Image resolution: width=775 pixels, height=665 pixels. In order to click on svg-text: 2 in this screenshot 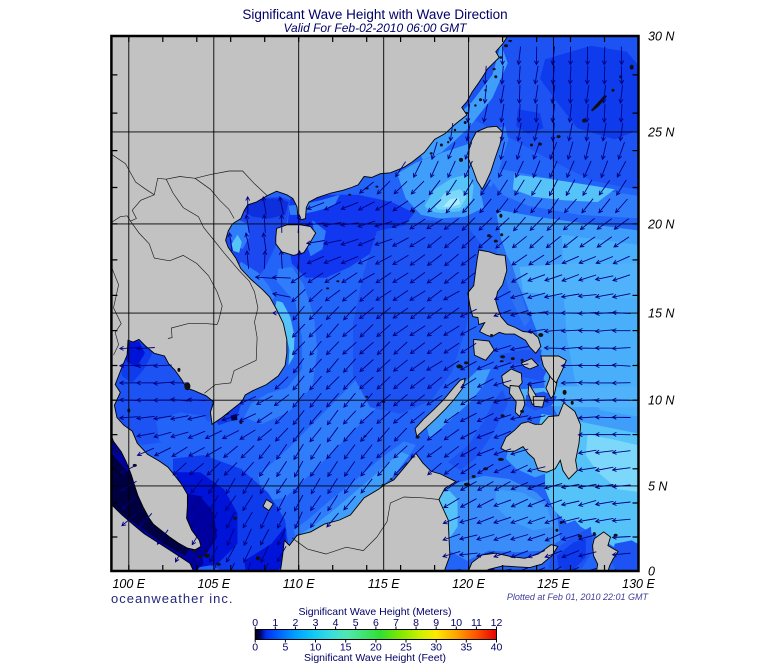, I will do `click(295, 623)`.